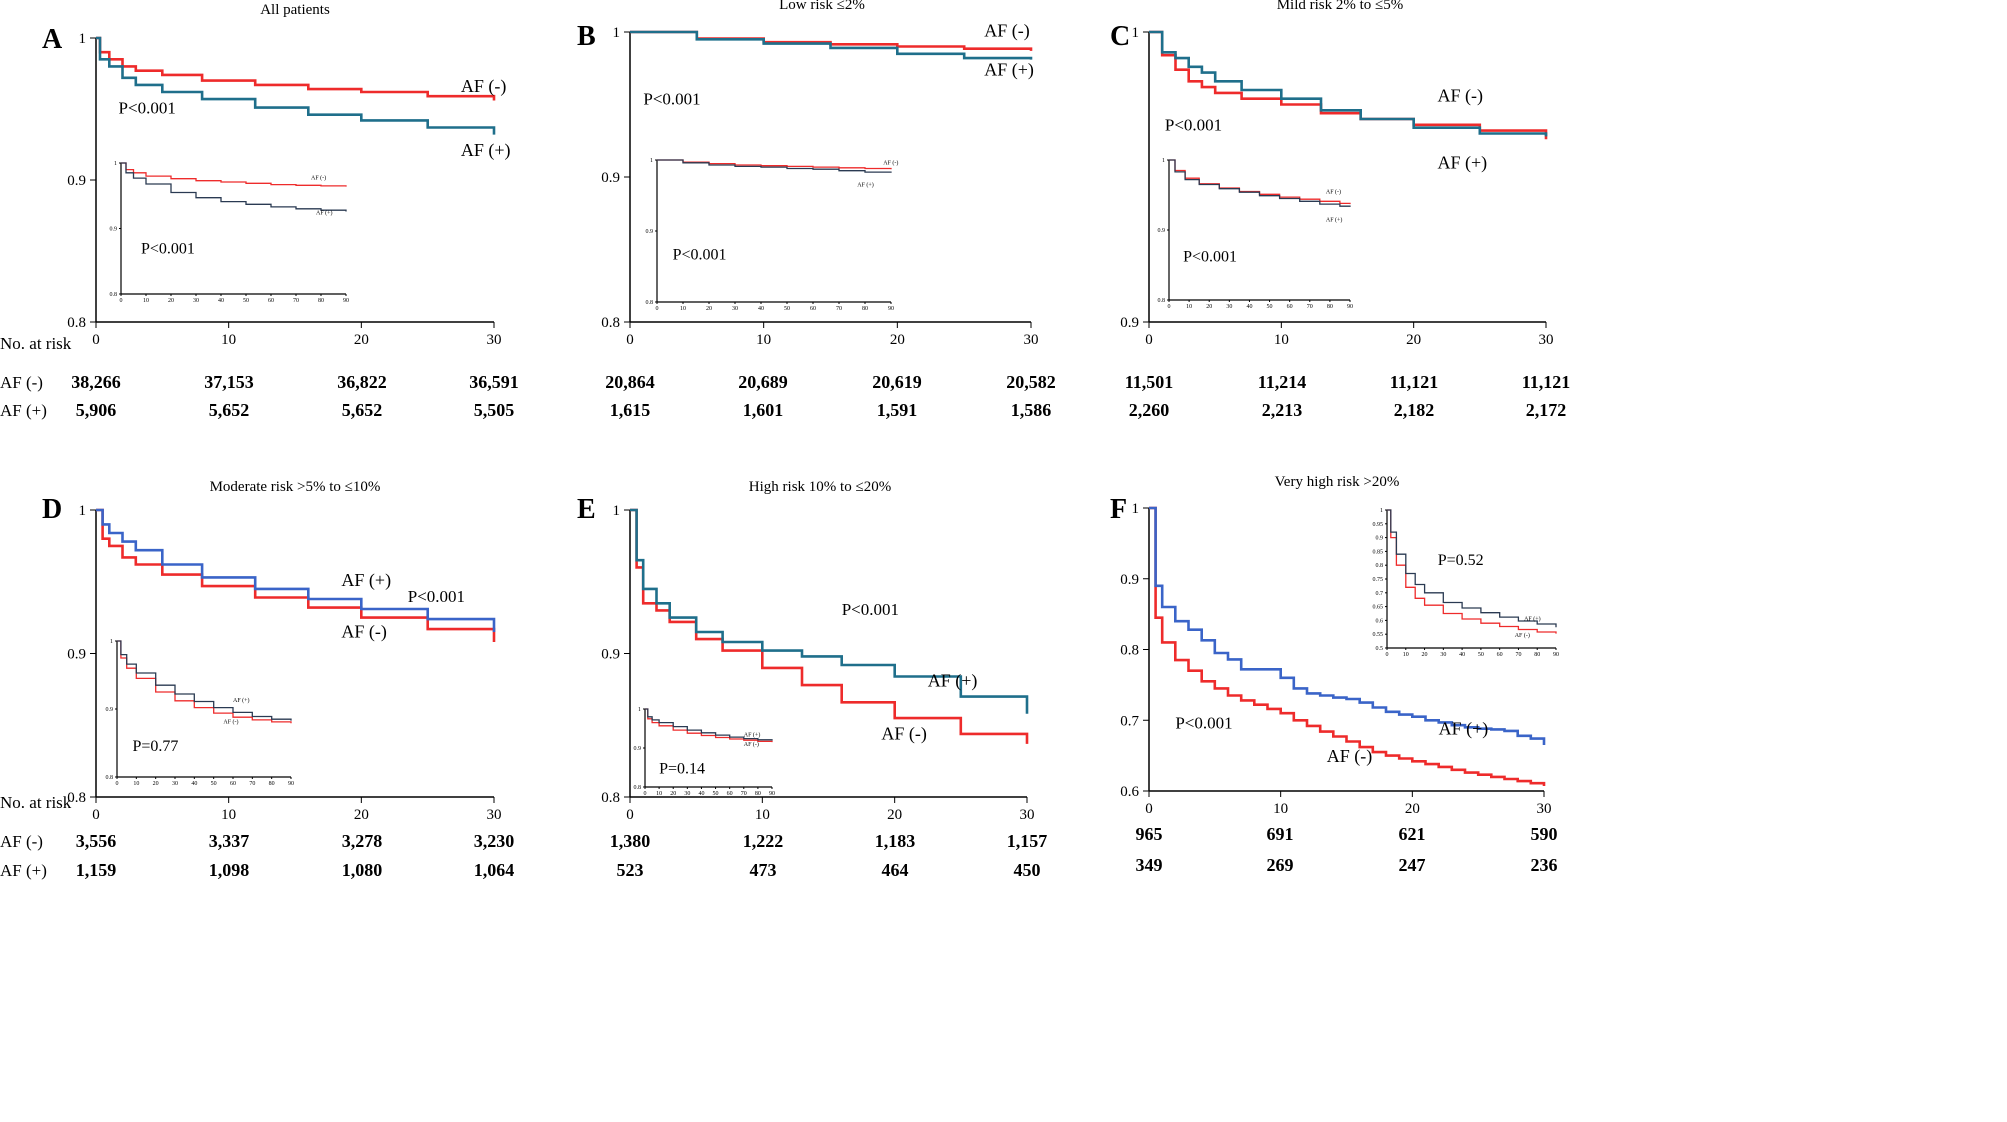  I want to click on at-risk-af-pos: 1,080, so click(362, 870).